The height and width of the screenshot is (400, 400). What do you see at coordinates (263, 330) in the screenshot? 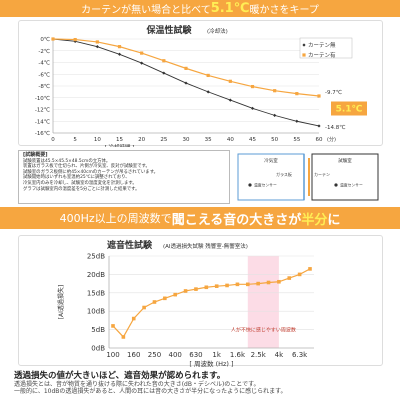
I see `chart2-band-label: 人が不快に感じやすい周波数` at bounding box center [263, 330].